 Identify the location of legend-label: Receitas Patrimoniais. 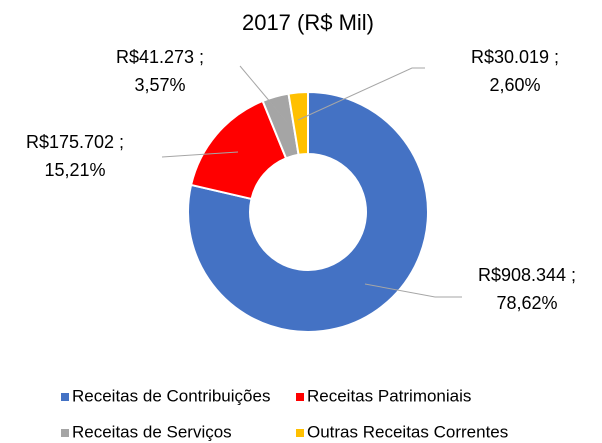
(389, 395).